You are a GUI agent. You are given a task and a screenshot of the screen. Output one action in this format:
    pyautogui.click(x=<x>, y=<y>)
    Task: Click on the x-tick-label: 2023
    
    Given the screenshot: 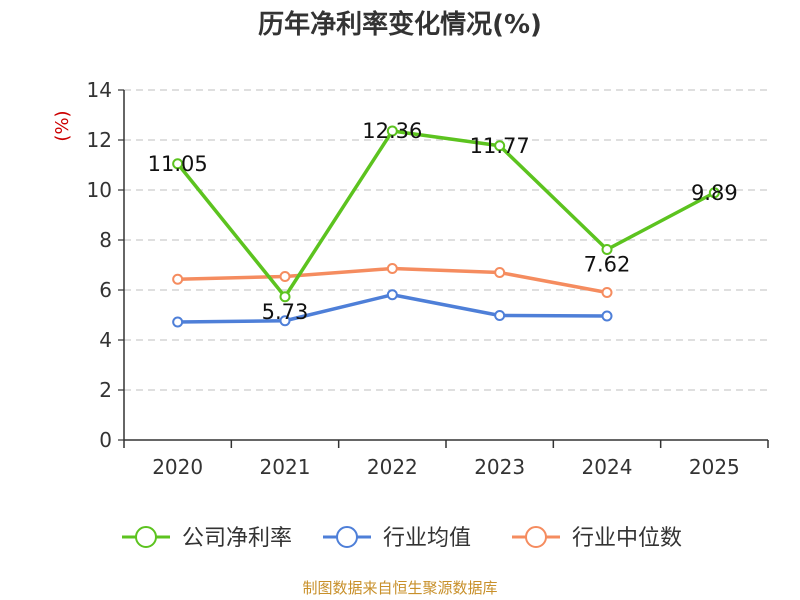 What is the action you would take?
    pyautogui.click(x=499, y=467)
    